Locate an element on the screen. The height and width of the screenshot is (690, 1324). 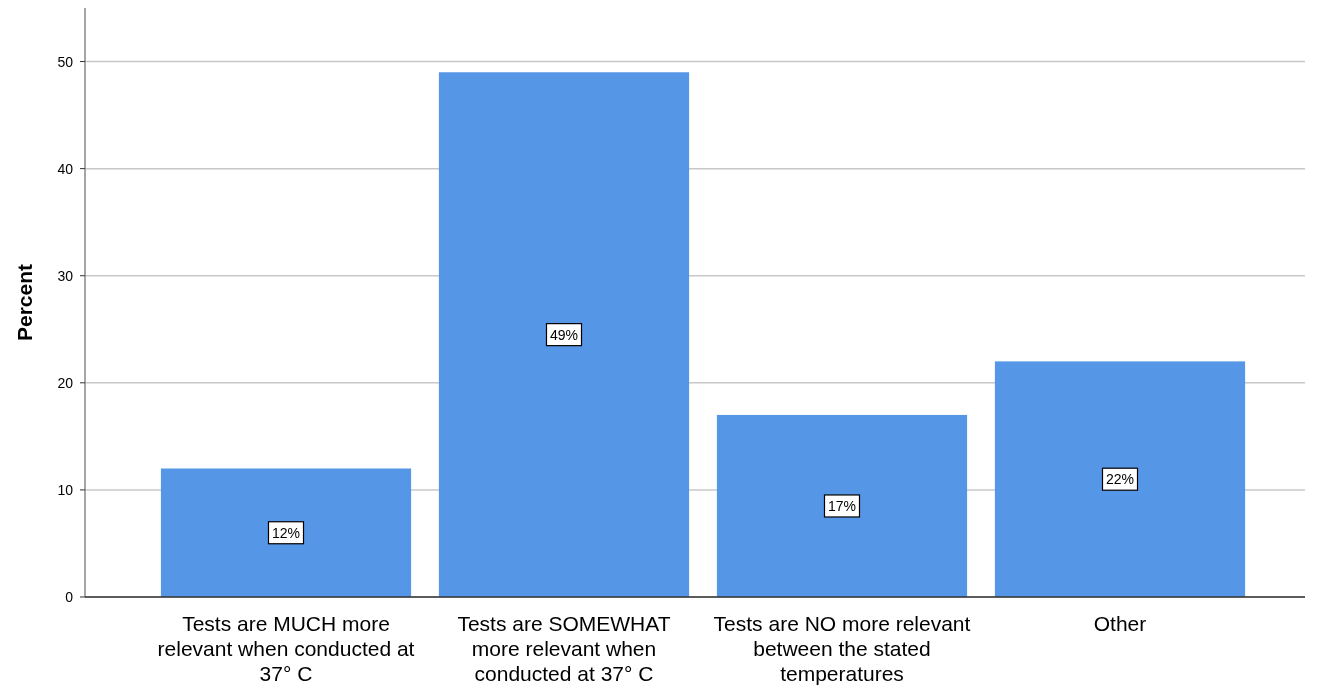
y-tick-label: 10 is located at coordinates (65, 489).